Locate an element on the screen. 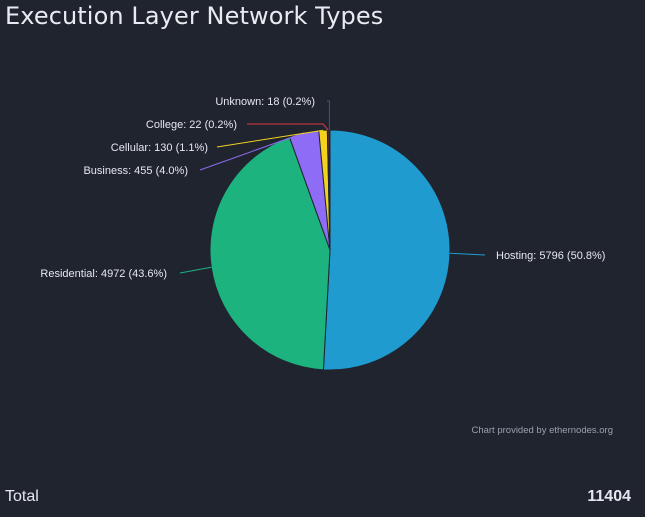 The height and width of the screenshot is (517, 645). slice-label-business: Business: 455 (4.0%) is located at coordinates (135, 171).